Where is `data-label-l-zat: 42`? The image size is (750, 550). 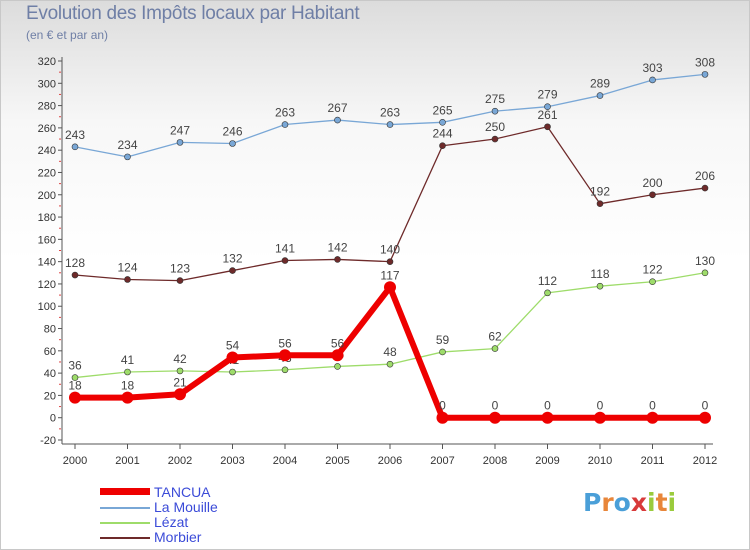 data-label-l-zat: 42 is located at coordinates (180, 359).